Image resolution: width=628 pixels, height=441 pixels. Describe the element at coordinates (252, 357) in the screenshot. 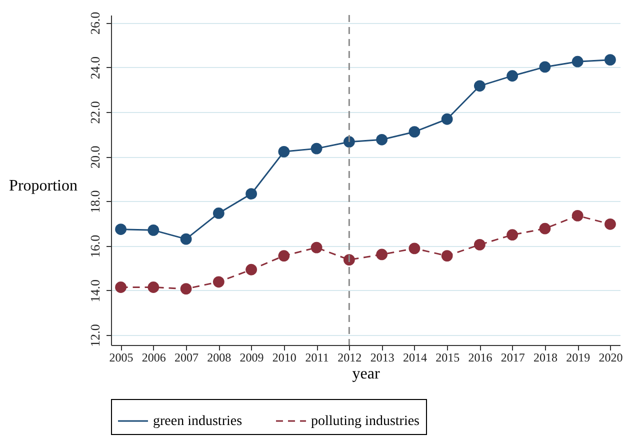

I see `x-tick-label: 2009` at that location.